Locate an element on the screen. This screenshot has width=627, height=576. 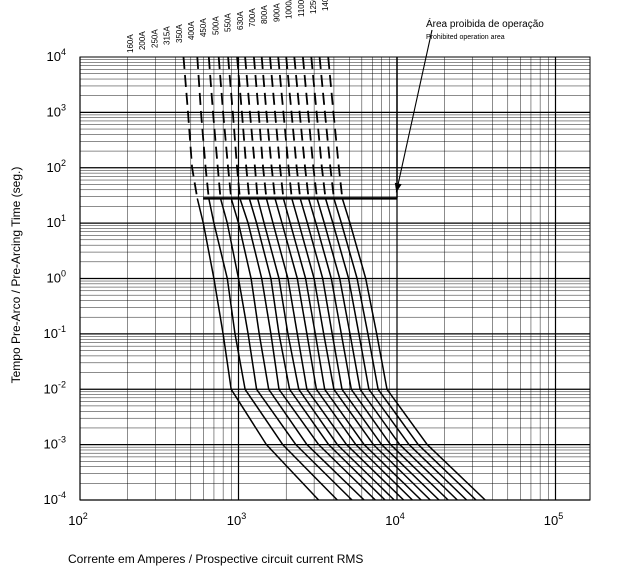
curve-label: 1100A is located at coordinates (301, 8).